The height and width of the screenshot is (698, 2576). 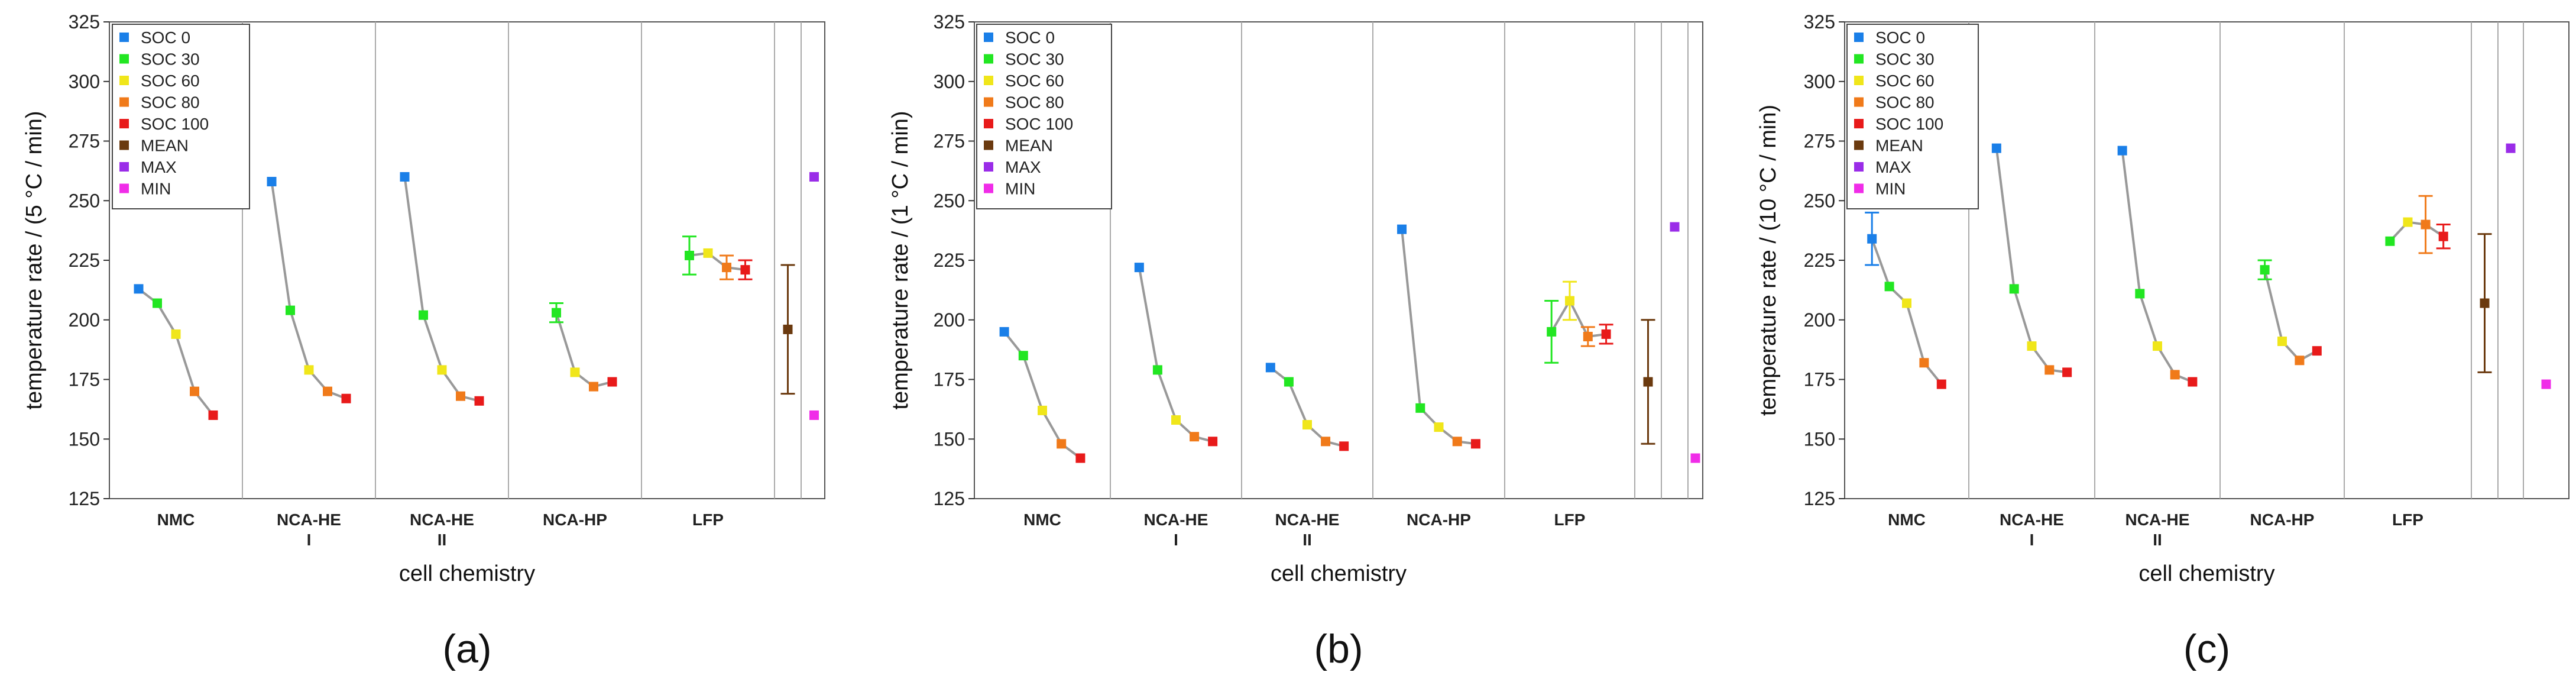 I want to click on y-axis-label: temperature rate / (1 °C / min), so click(x=900, y=260).